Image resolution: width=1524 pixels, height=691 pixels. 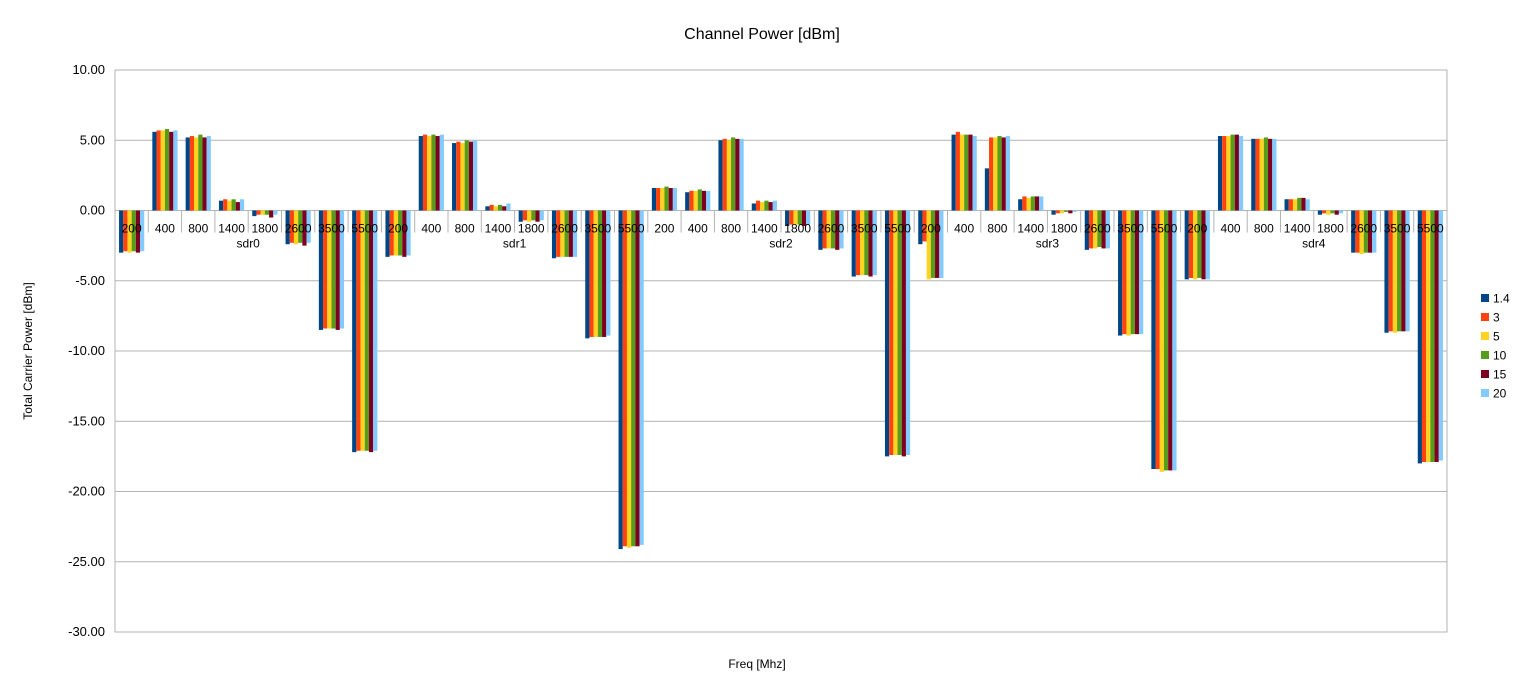 I want to click on legend-label: 3, so click(x=1496, y=318).